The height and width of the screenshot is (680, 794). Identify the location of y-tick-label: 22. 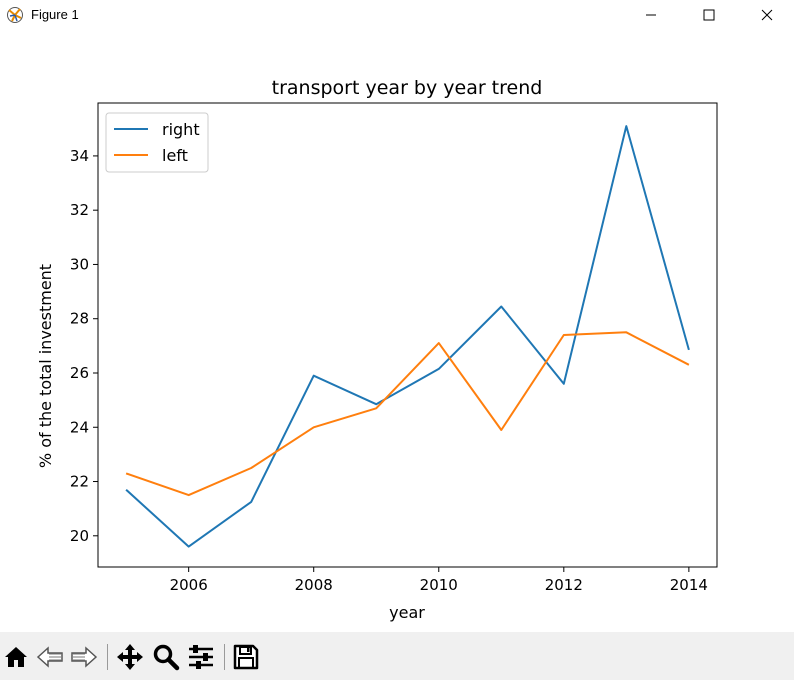
(79, 482).